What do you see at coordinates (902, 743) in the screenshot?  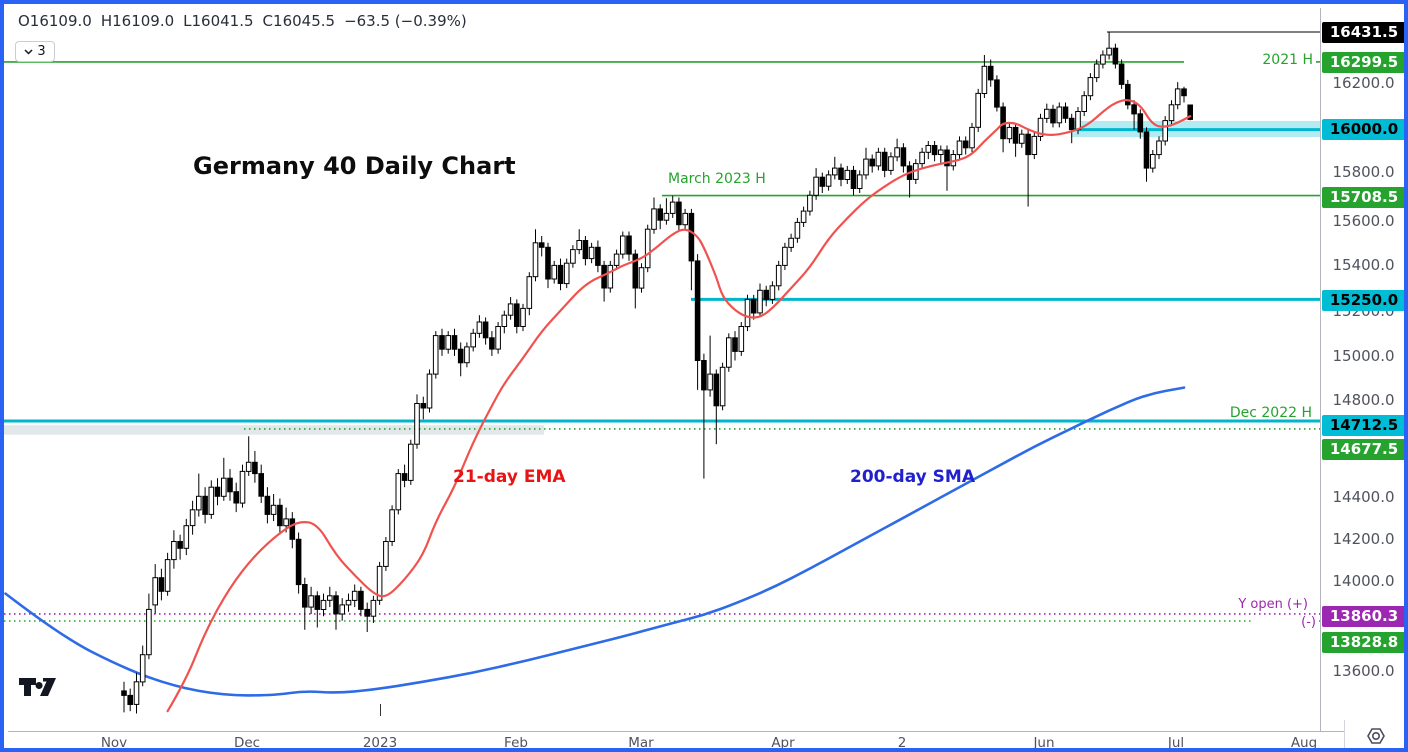 I see `time-axis-label: 2` at bounding box center [902, 743].